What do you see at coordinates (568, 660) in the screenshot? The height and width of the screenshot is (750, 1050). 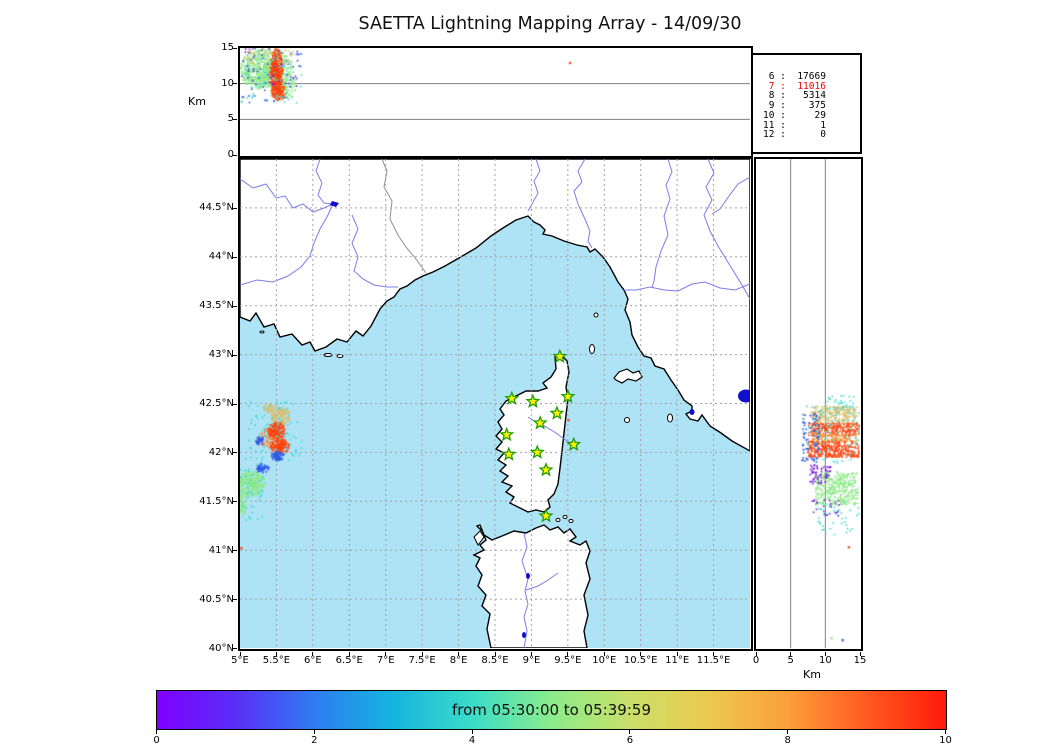 I see `map-lon-tick-label: 9.5°E` at bounding box center [568, 660].